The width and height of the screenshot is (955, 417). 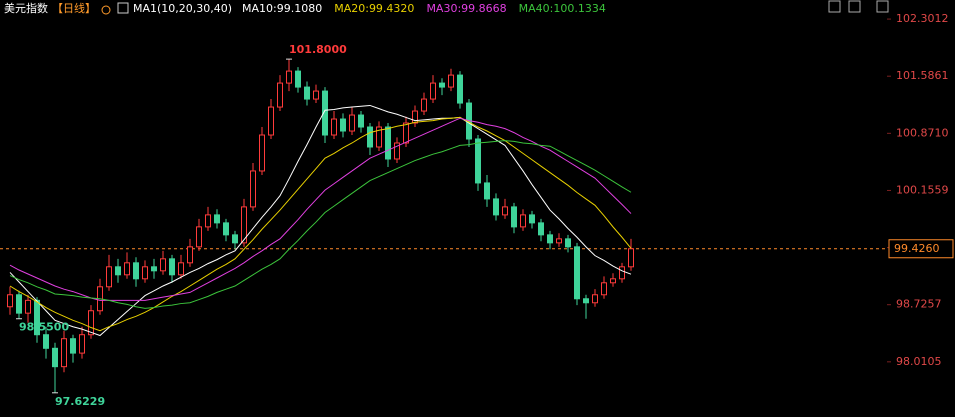 I want to click on legend-entry: MA10:99.1080, so click(x=282, y=8).